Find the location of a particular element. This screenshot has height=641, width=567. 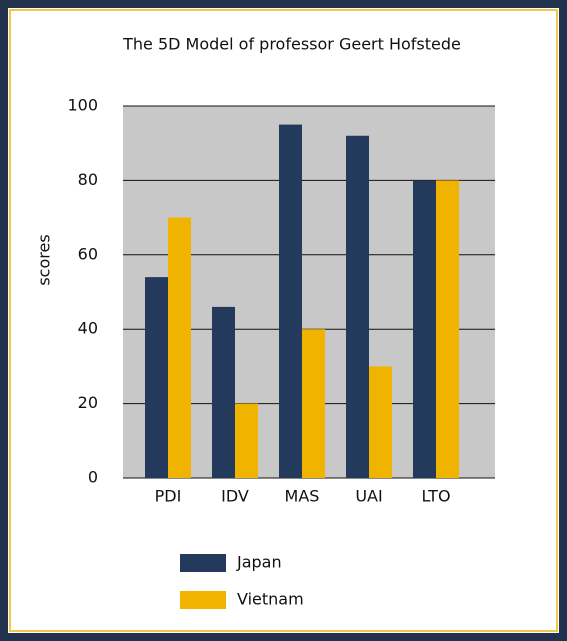

x-tick-label: LTO is located at coordinates (435, 496).